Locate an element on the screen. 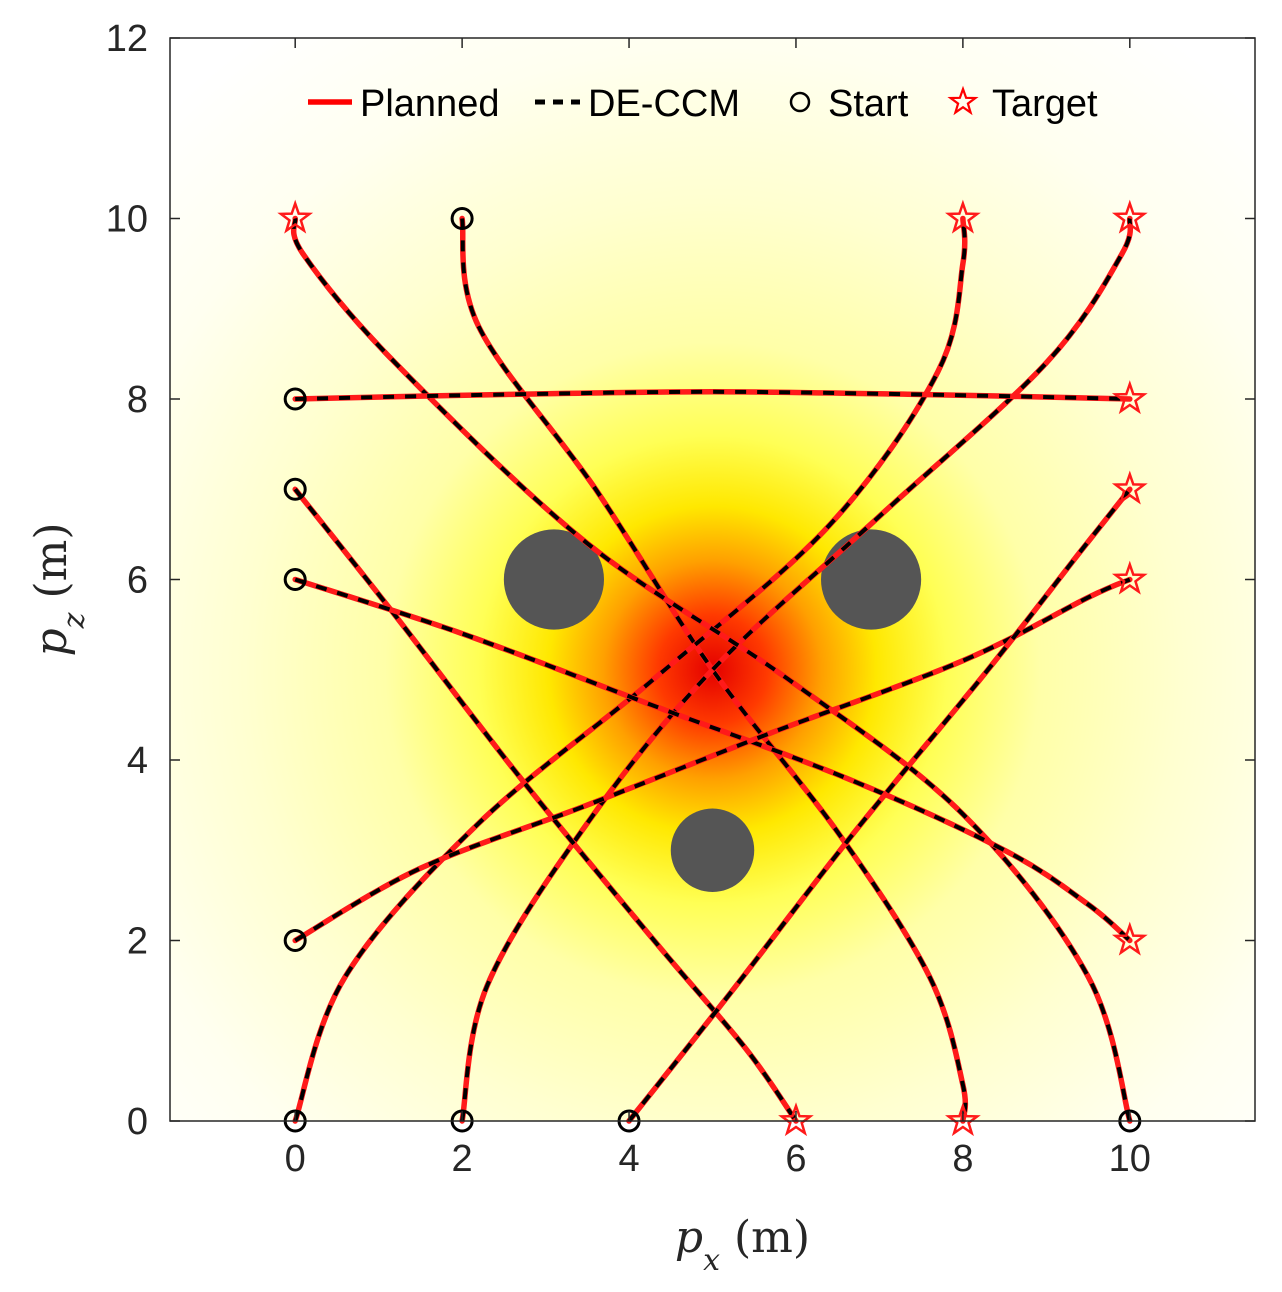  x-axis-label: px (m) is located at coordinates (742, 1245).